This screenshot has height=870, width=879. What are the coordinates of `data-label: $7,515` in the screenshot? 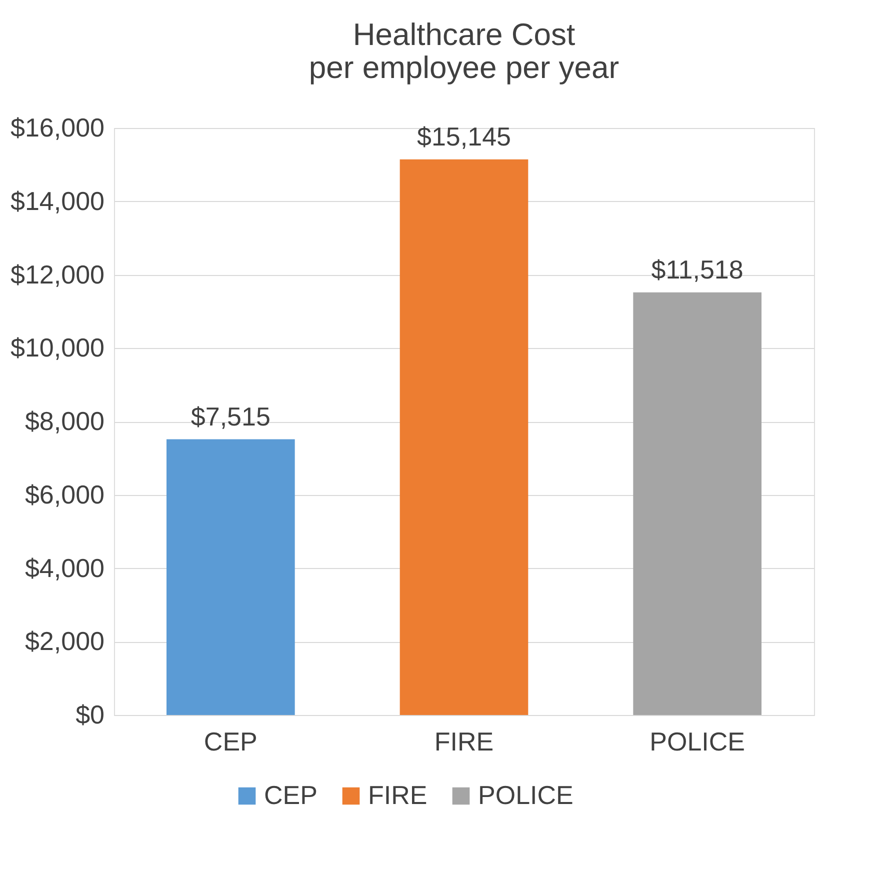 It's located at (230, 416).